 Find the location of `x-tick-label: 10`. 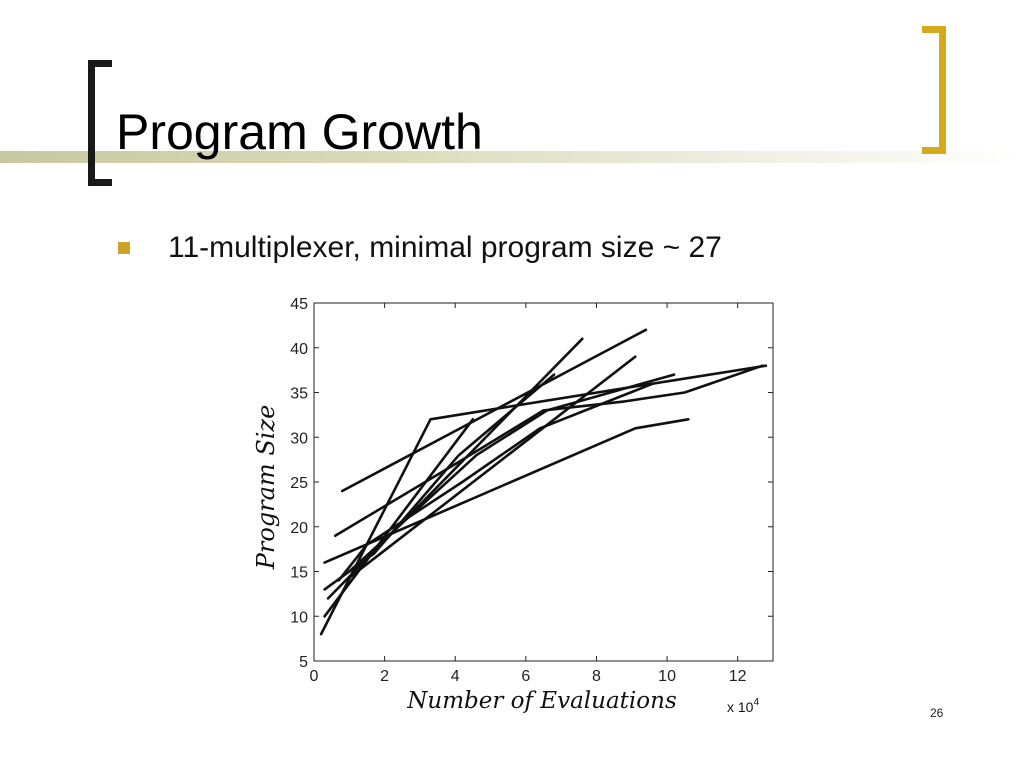

x-tick-label: 10 is located at coordinates (667, 676).